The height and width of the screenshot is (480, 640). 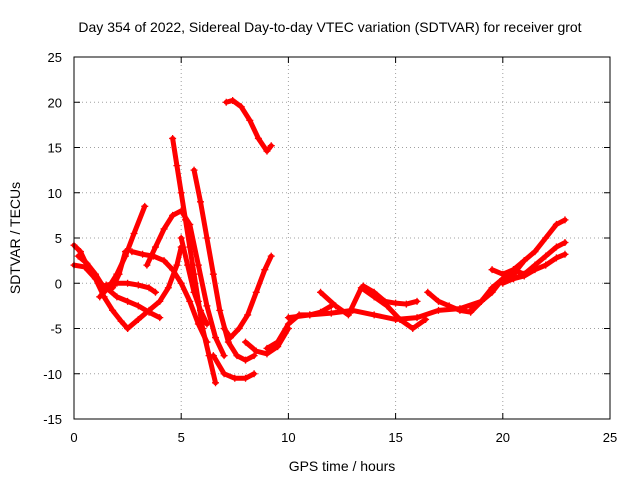 What do you see at coordinates (56, 329) in the screenshot?
I see `y-tick-label: -5` at bounding box center [56, 329].